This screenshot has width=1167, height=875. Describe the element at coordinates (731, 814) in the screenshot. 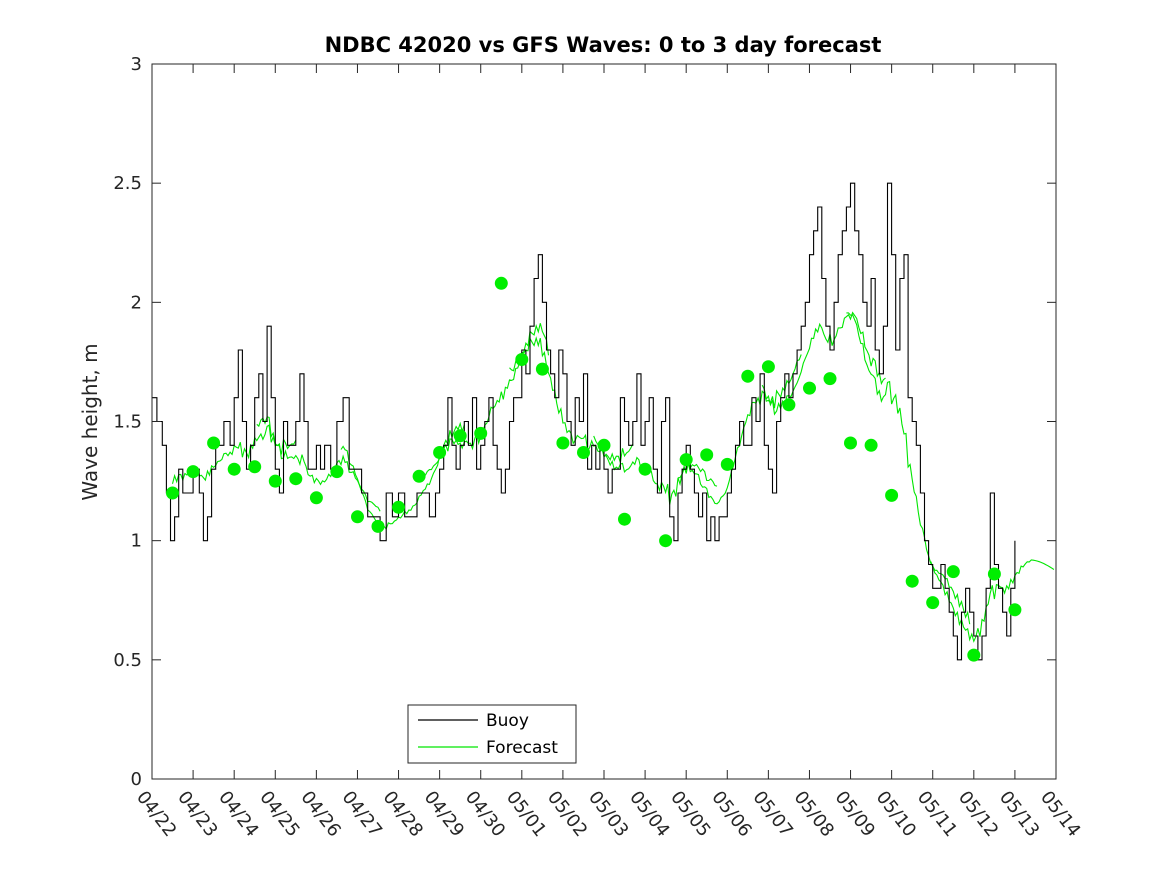

I see `x-tick-label: 05/06` at that location.